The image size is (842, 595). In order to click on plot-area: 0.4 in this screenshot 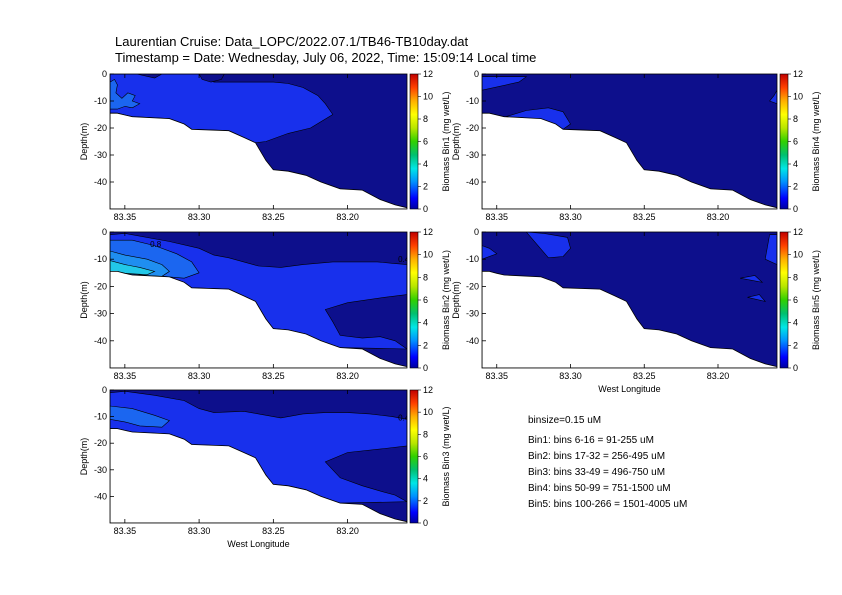, I will do `click(258, 456)`.